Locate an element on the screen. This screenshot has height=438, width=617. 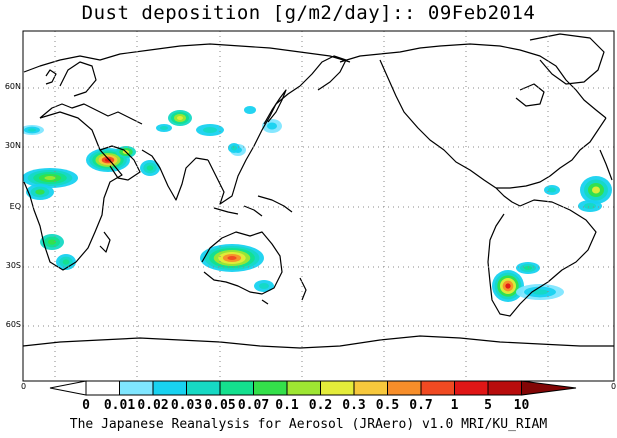
dust-region-mexico is located at coordinates (552, 190).